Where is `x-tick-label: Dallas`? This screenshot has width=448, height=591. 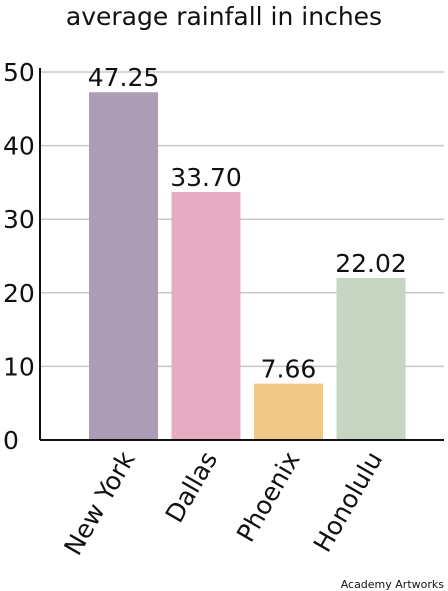 x-tick-label: Dallas is located at coordinates (192, 487).